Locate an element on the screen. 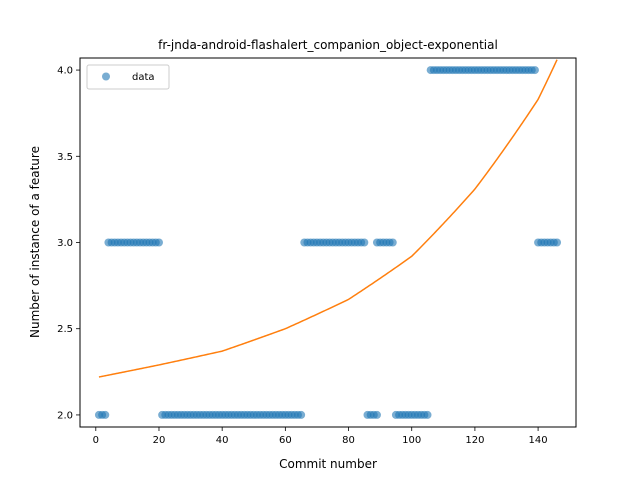 This screenshot has height=480, width=640. legend-box is located at coordinates (128, 77).